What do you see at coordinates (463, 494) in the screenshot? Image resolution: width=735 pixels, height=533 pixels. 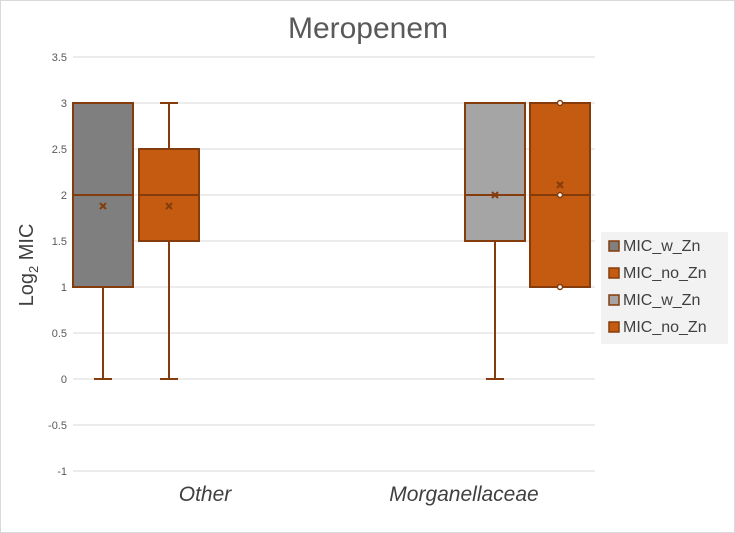 I see `category-label-morganellaceae: Morganellaceae` at bounding box center [463, 494].